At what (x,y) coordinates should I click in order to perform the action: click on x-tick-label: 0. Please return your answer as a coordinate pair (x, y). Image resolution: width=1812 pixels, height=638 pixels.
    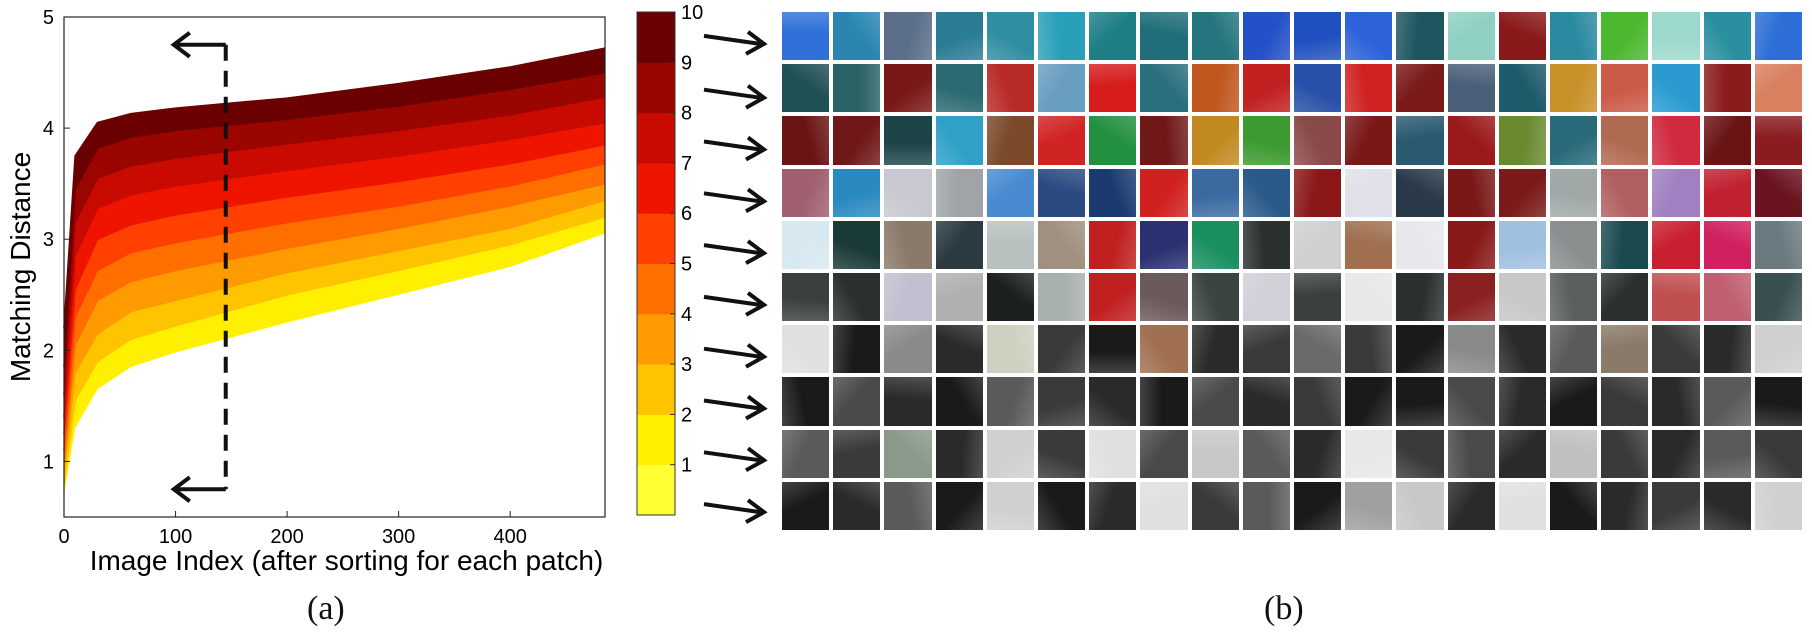
    Looking at the image, I should click on (63, 537).